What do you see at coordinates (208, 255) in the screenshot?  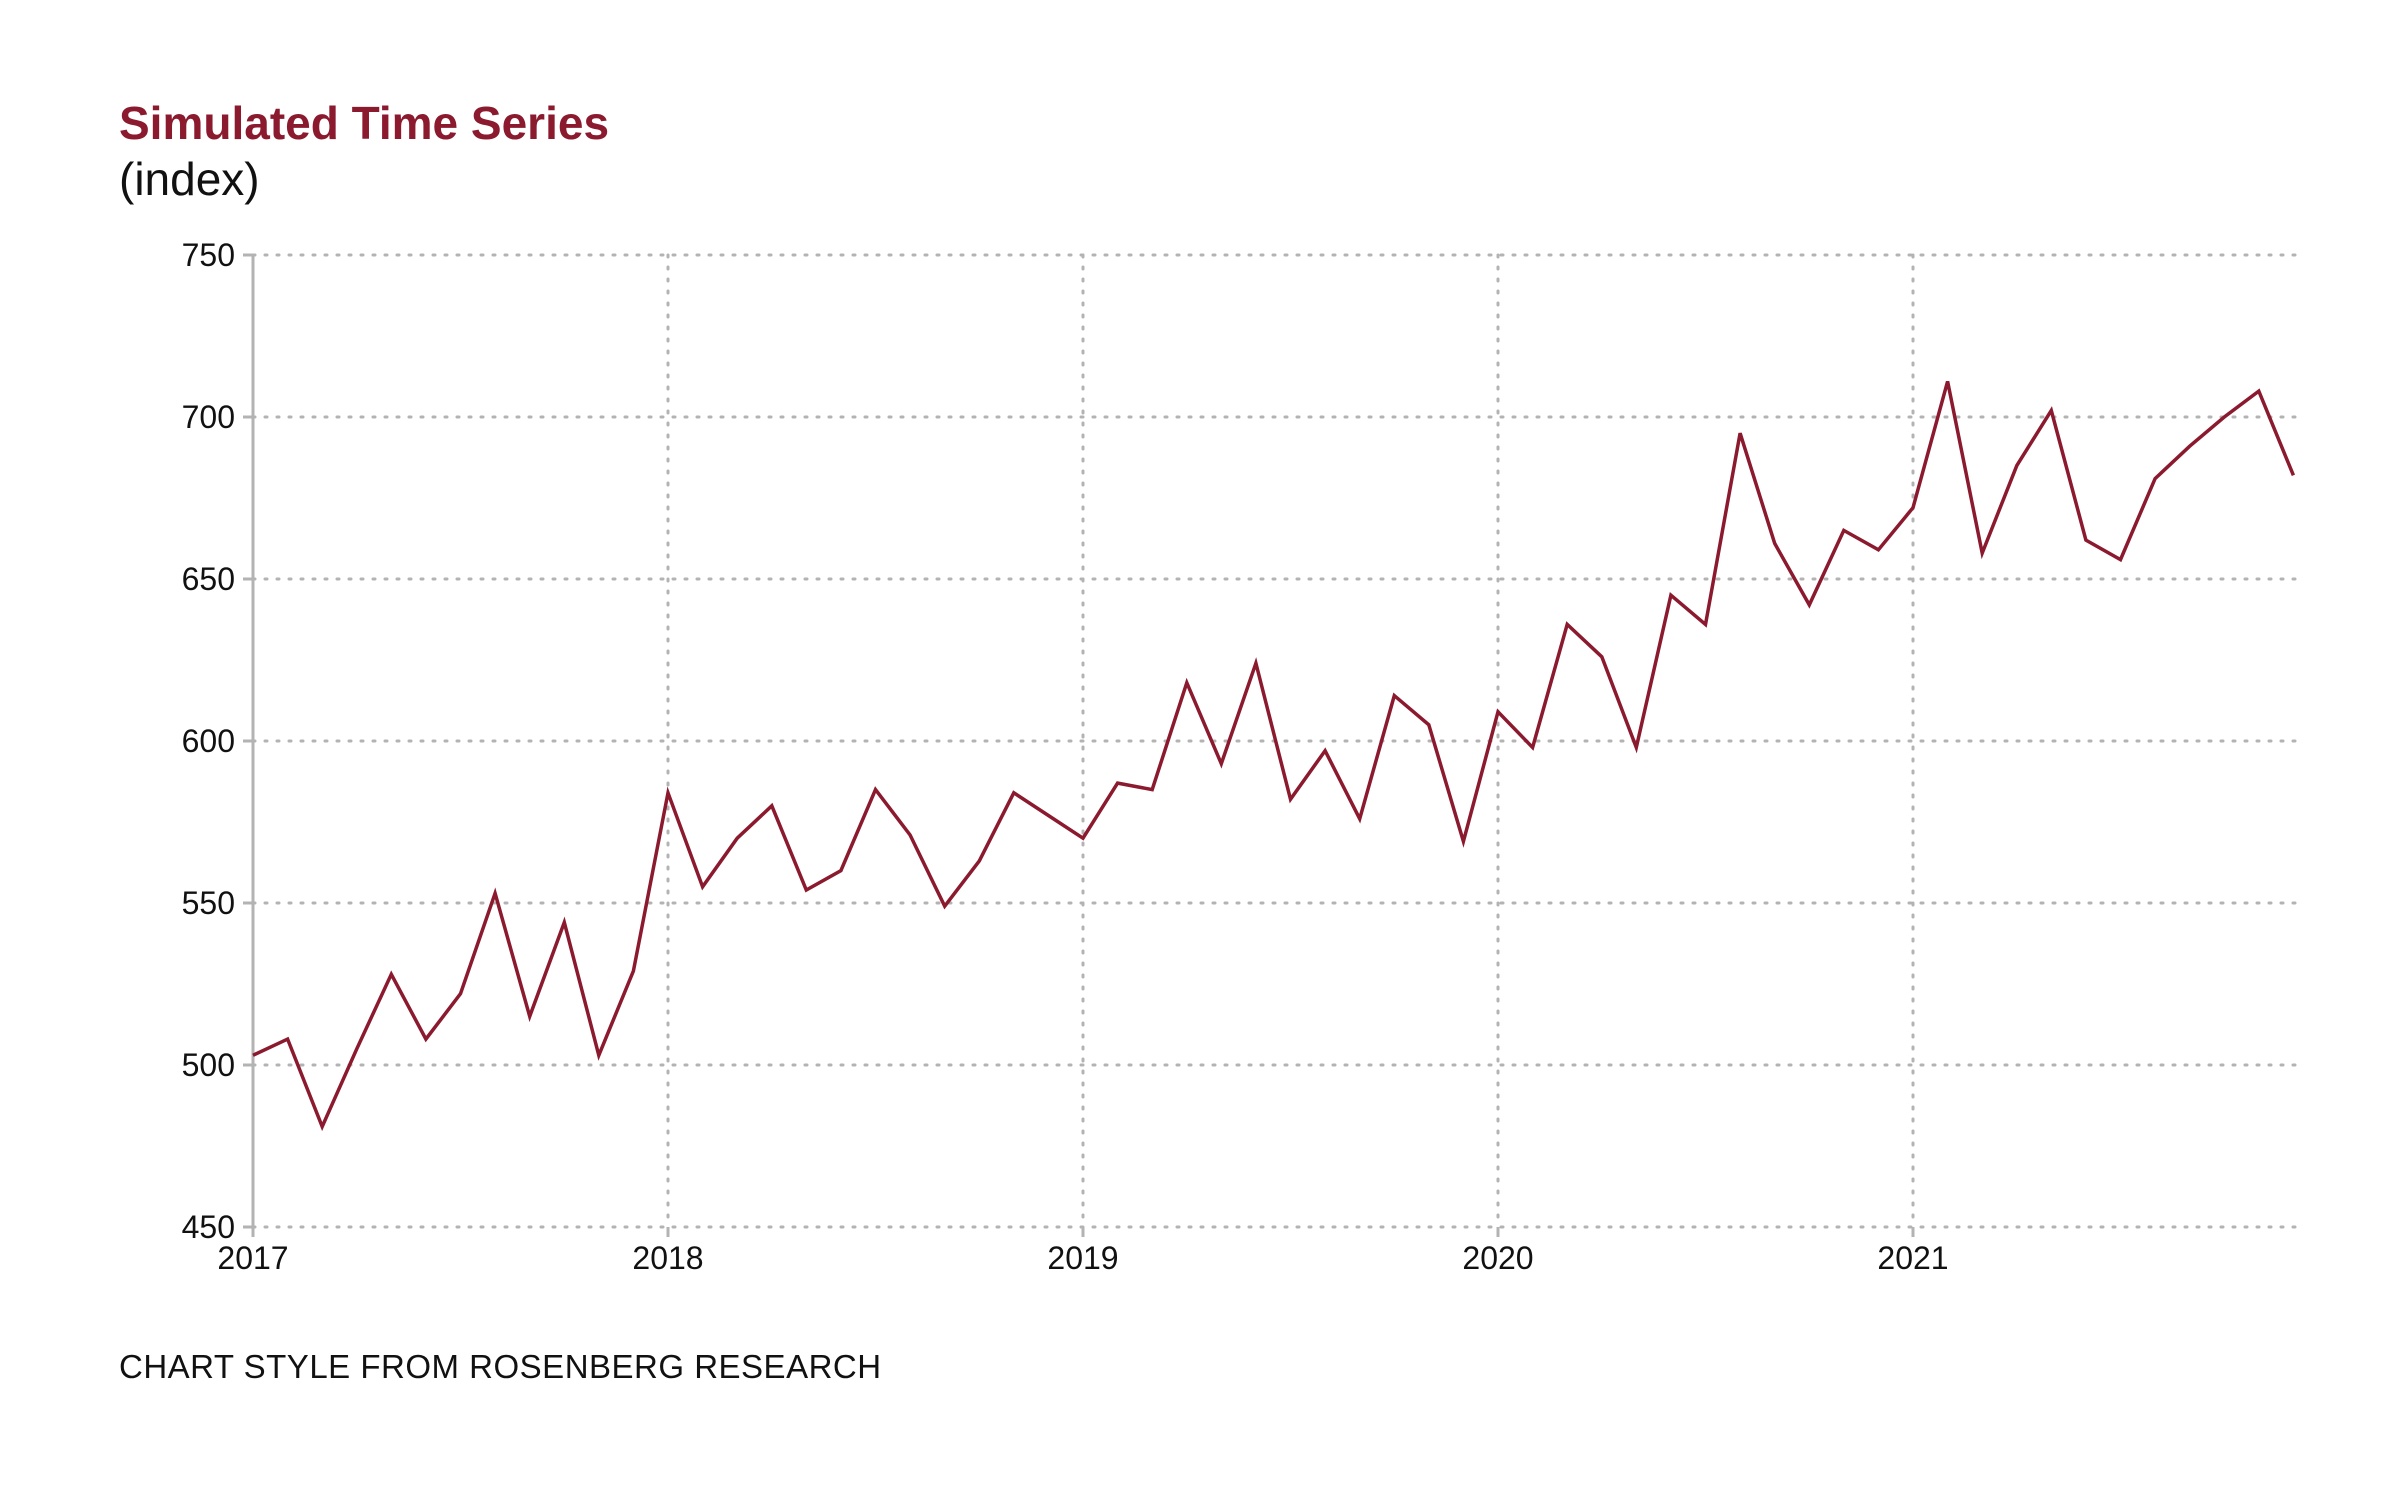 I see `y-tick-label: 750` at bounding box center [208, 255].